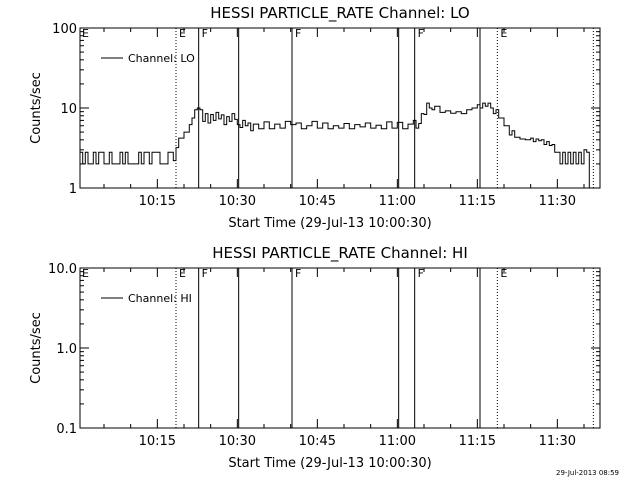 This screenshot has height=480, width=640. Describe the element at coordinates (160, 298) in the screenshot. I see `legend-entry: Channel: HI` at that location.